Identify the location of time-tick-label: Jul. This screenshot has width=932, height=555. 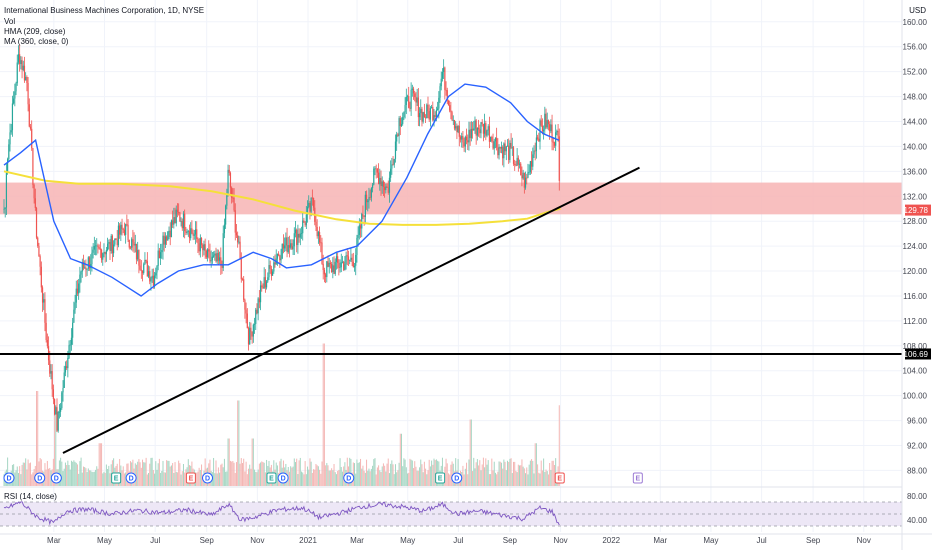
(155, 540).